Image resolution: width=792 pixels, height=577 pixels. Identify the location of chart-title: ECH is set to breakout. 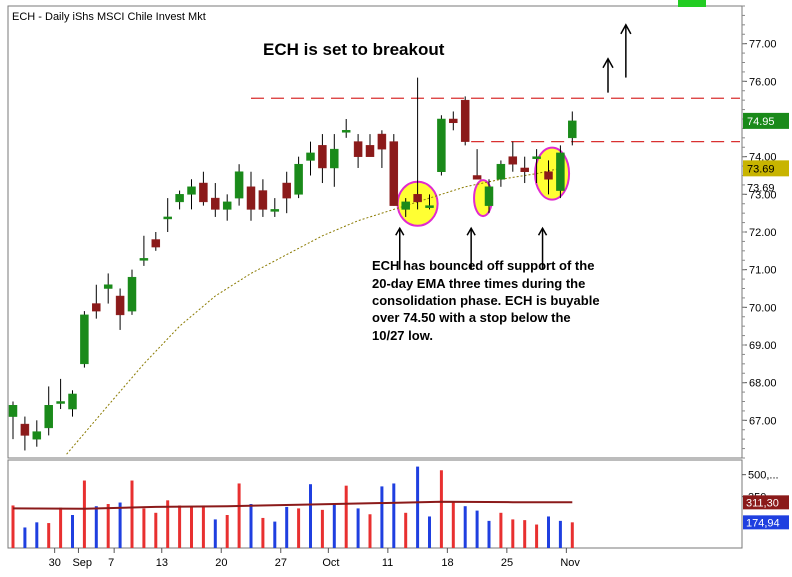
(354, 49).